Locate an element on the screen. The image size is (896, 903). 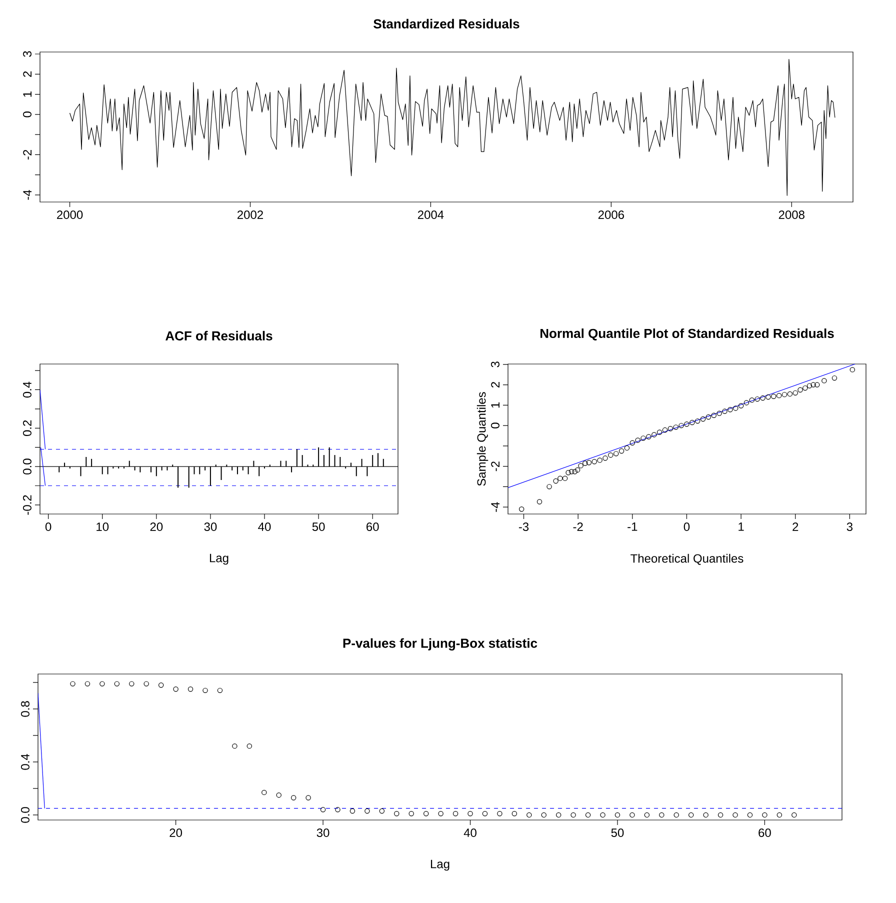
x-tick-label: 1 is located at coordinates (741, 526).